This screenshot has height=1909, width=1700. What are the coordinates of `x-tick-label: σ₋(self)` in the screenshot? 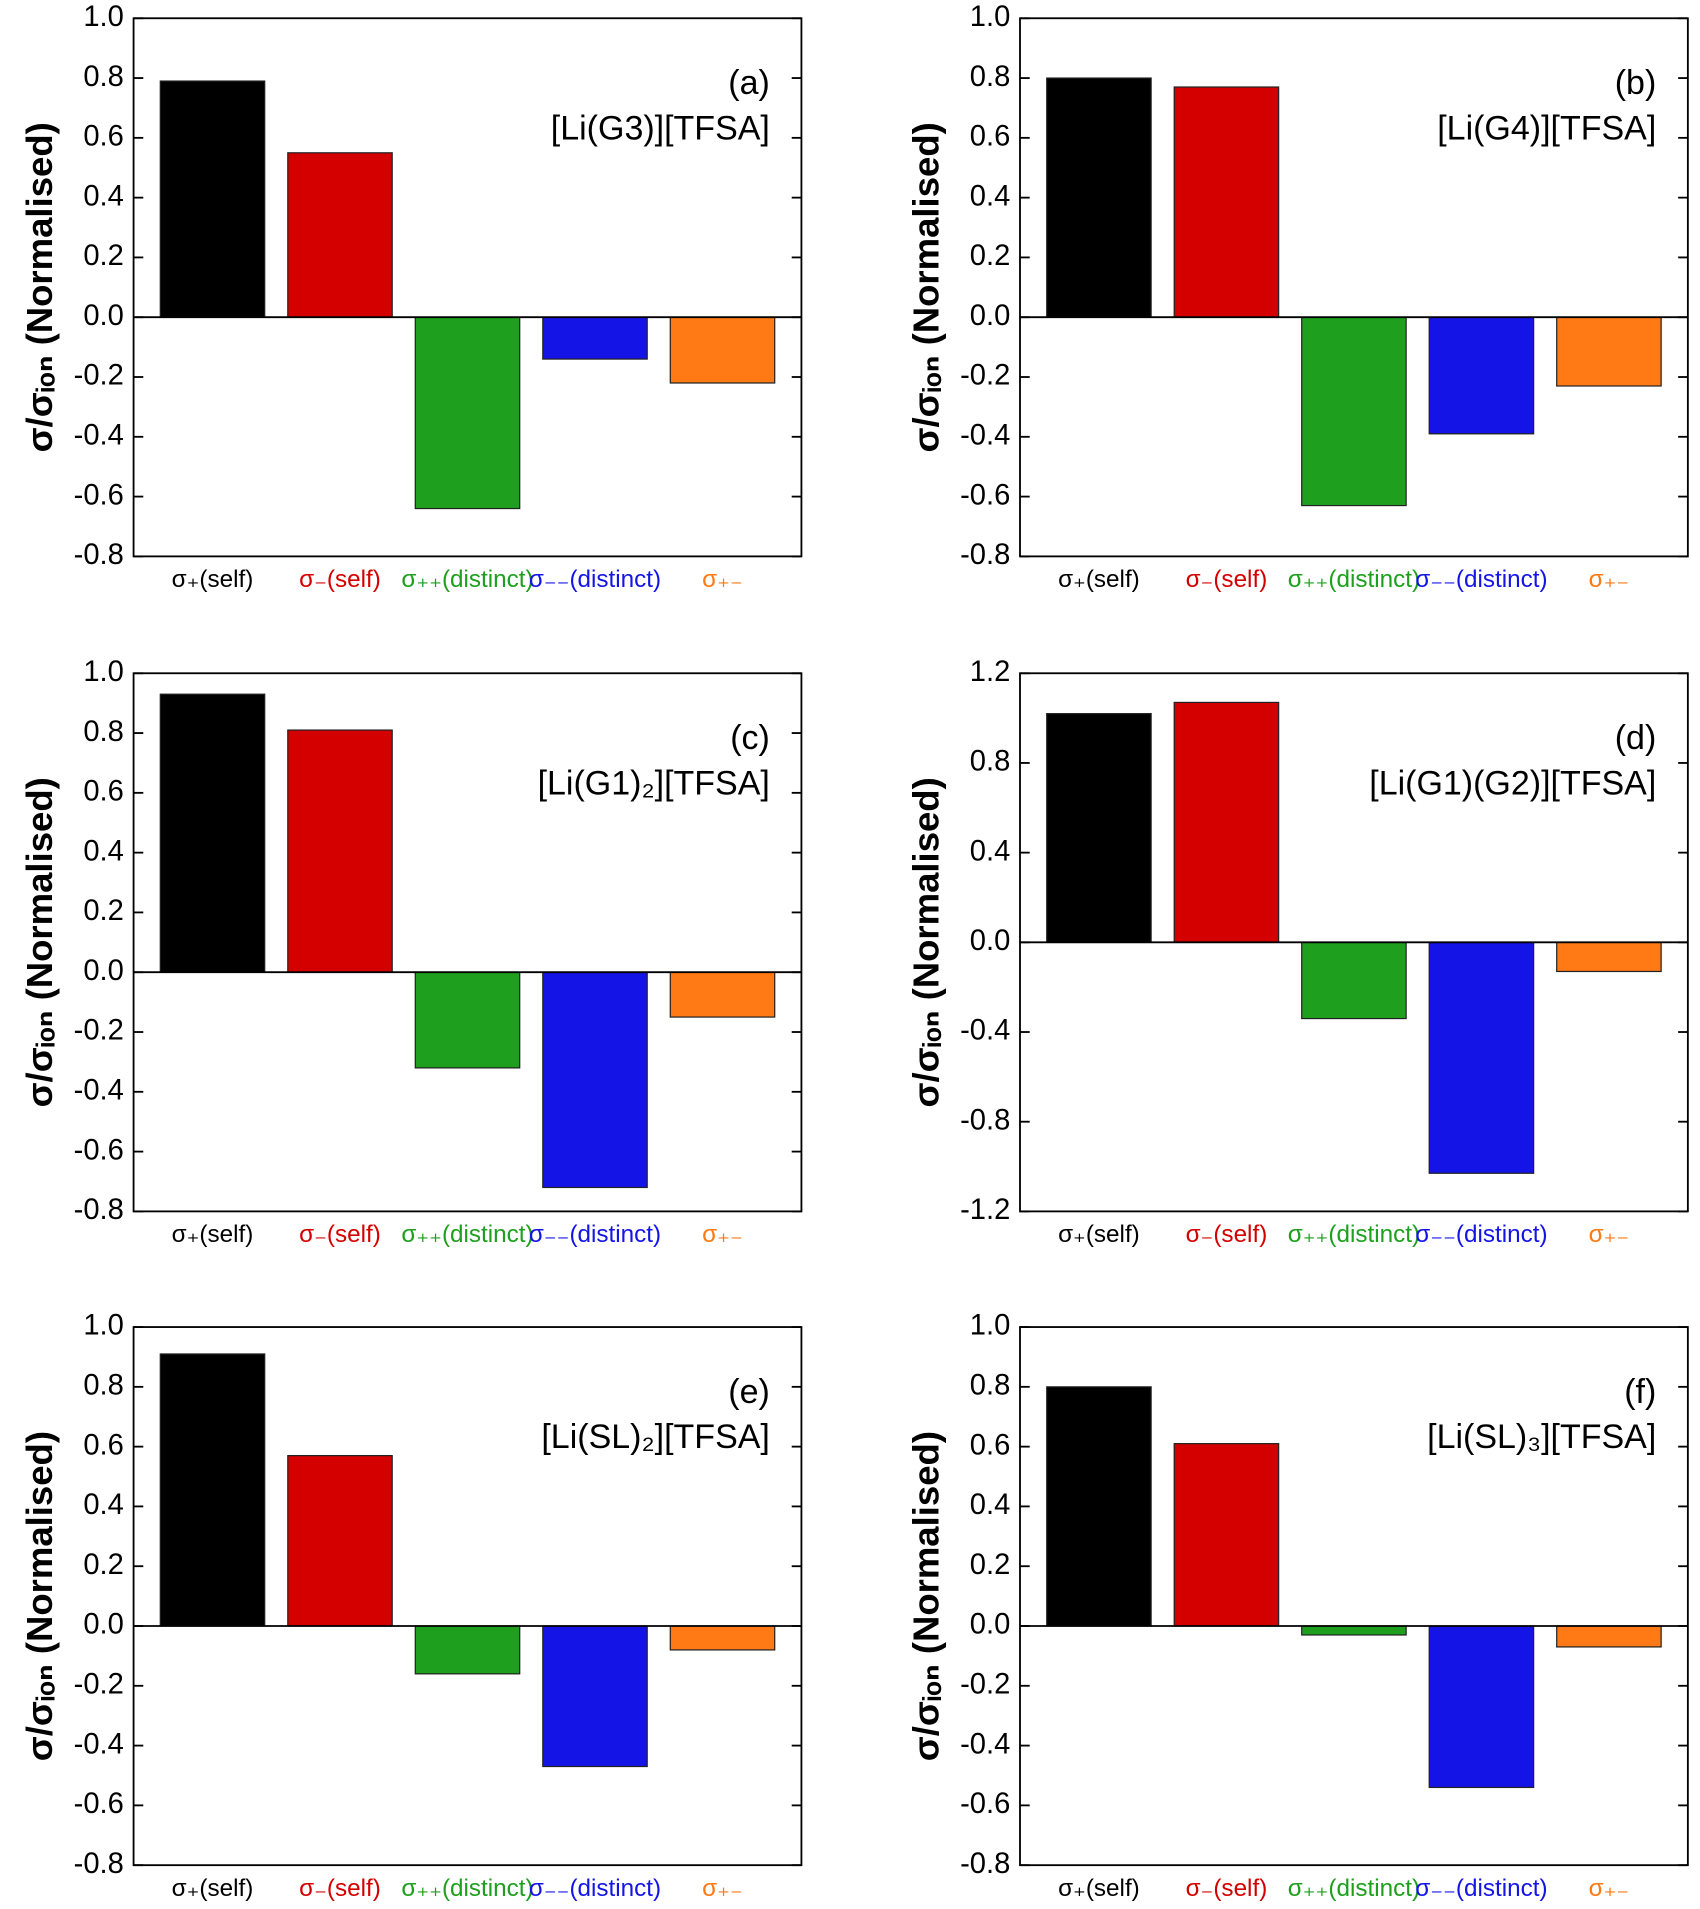 It's located at (340, 1888).